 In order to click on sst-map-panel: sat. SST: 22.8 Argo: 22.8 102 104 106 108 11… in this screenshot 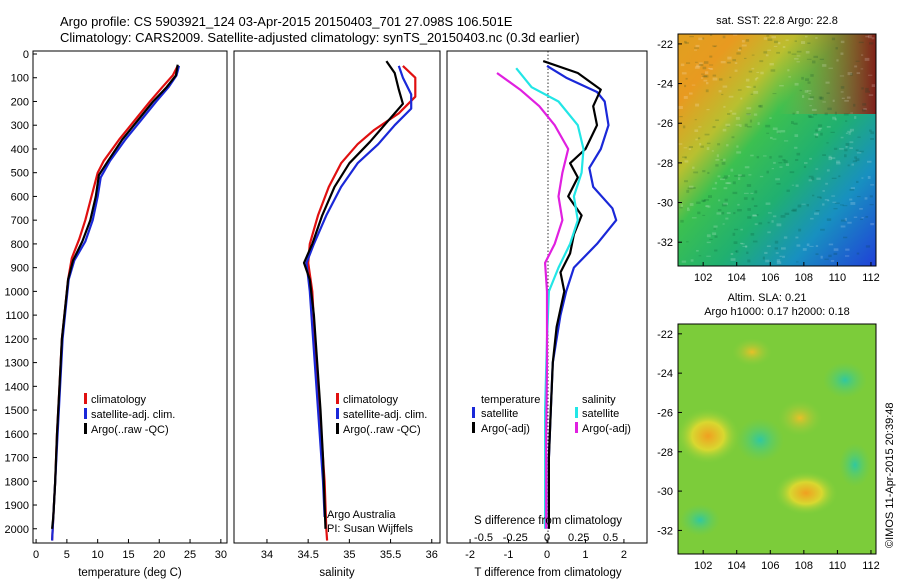, I will do `click(768, 149)`.